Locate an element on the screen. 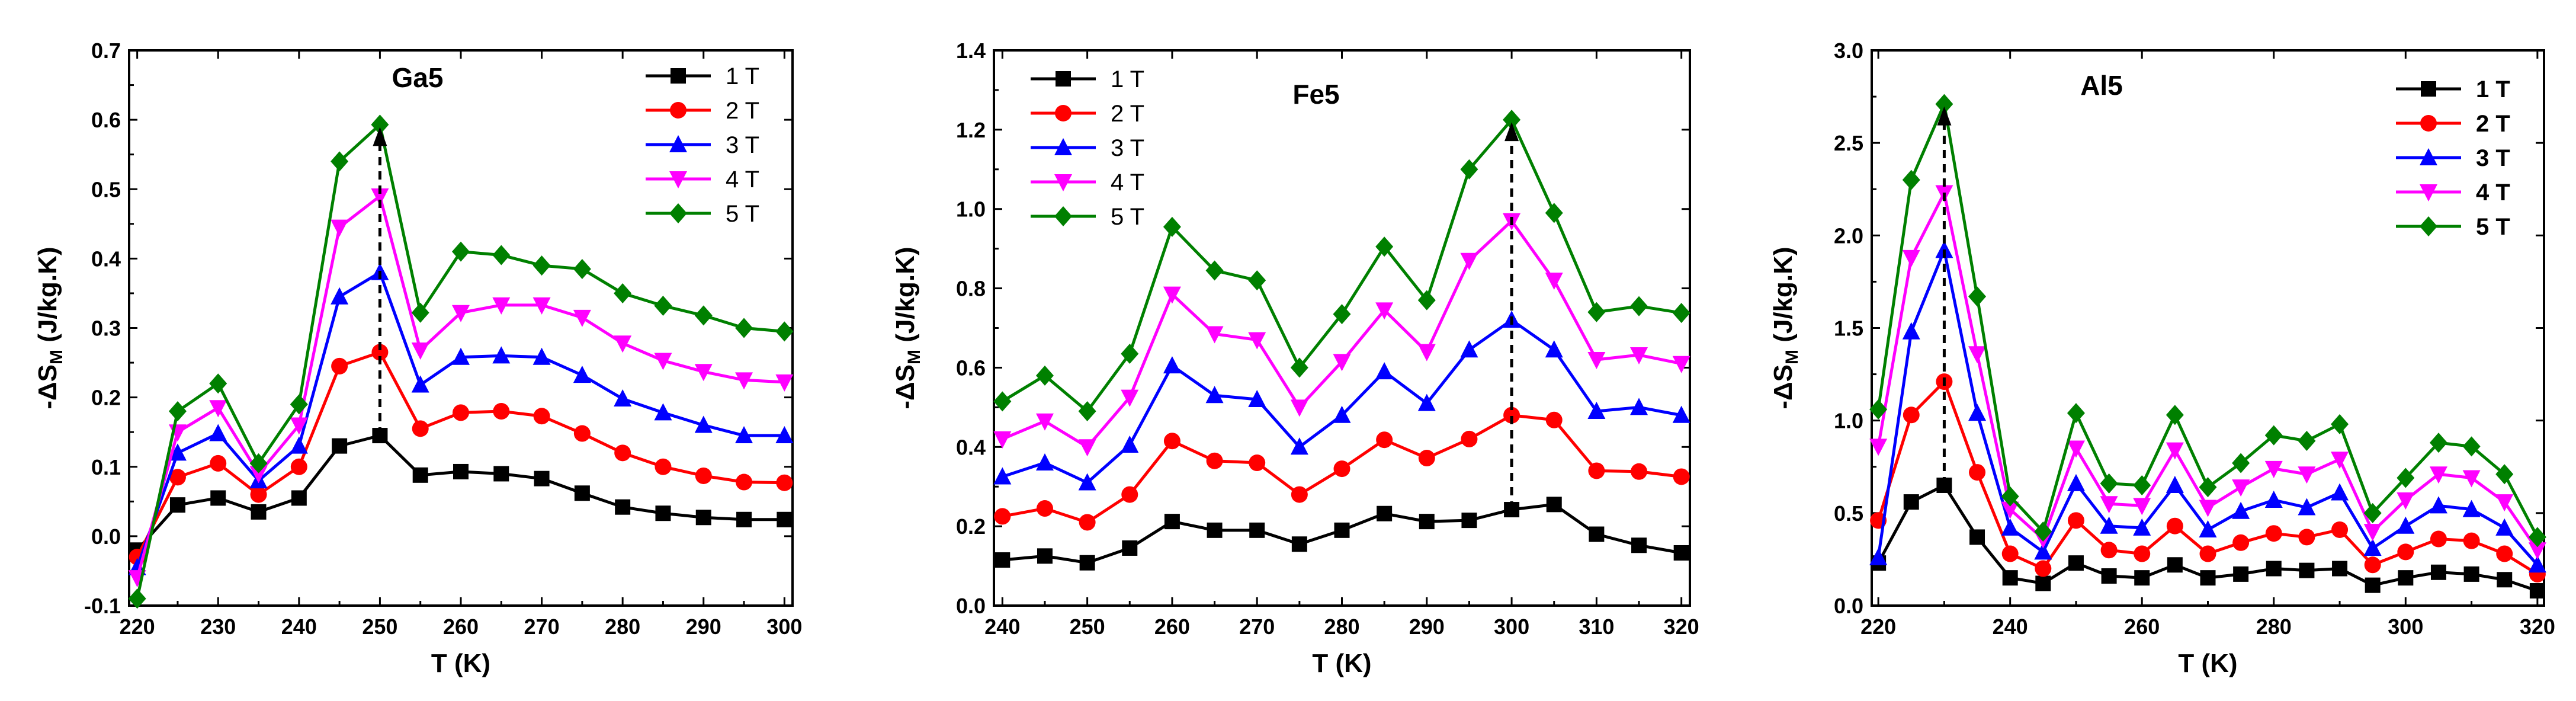 The image size is (2576, 701). x-tick-label: 220 is located at coordinates (137, 627).